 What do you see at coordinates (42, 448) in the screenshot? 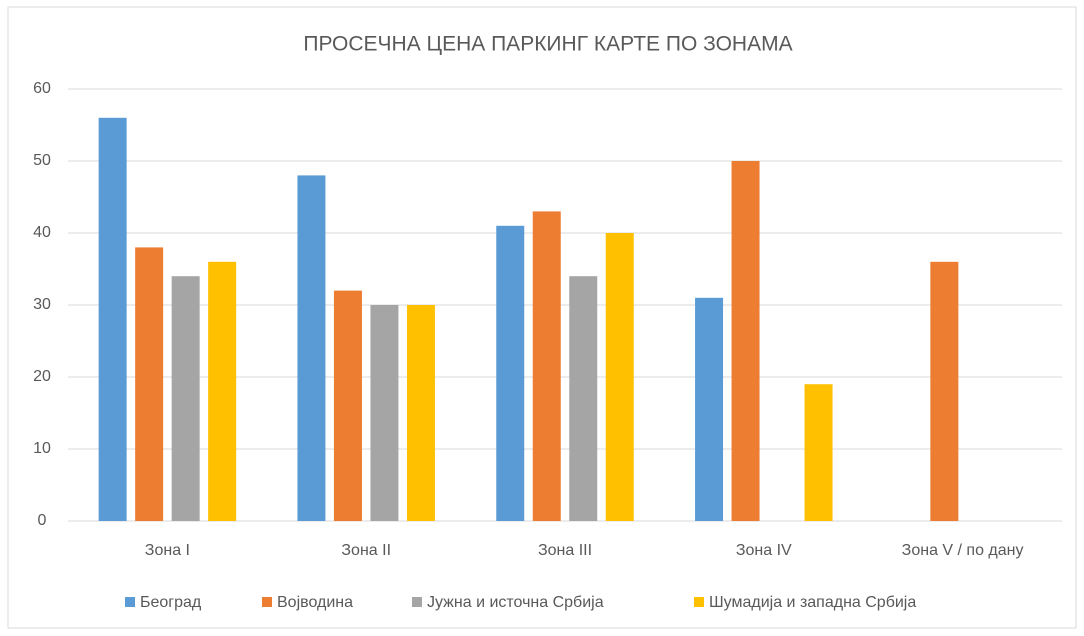
I see `y-tick-label: 10` at bounding box center [42, 448].